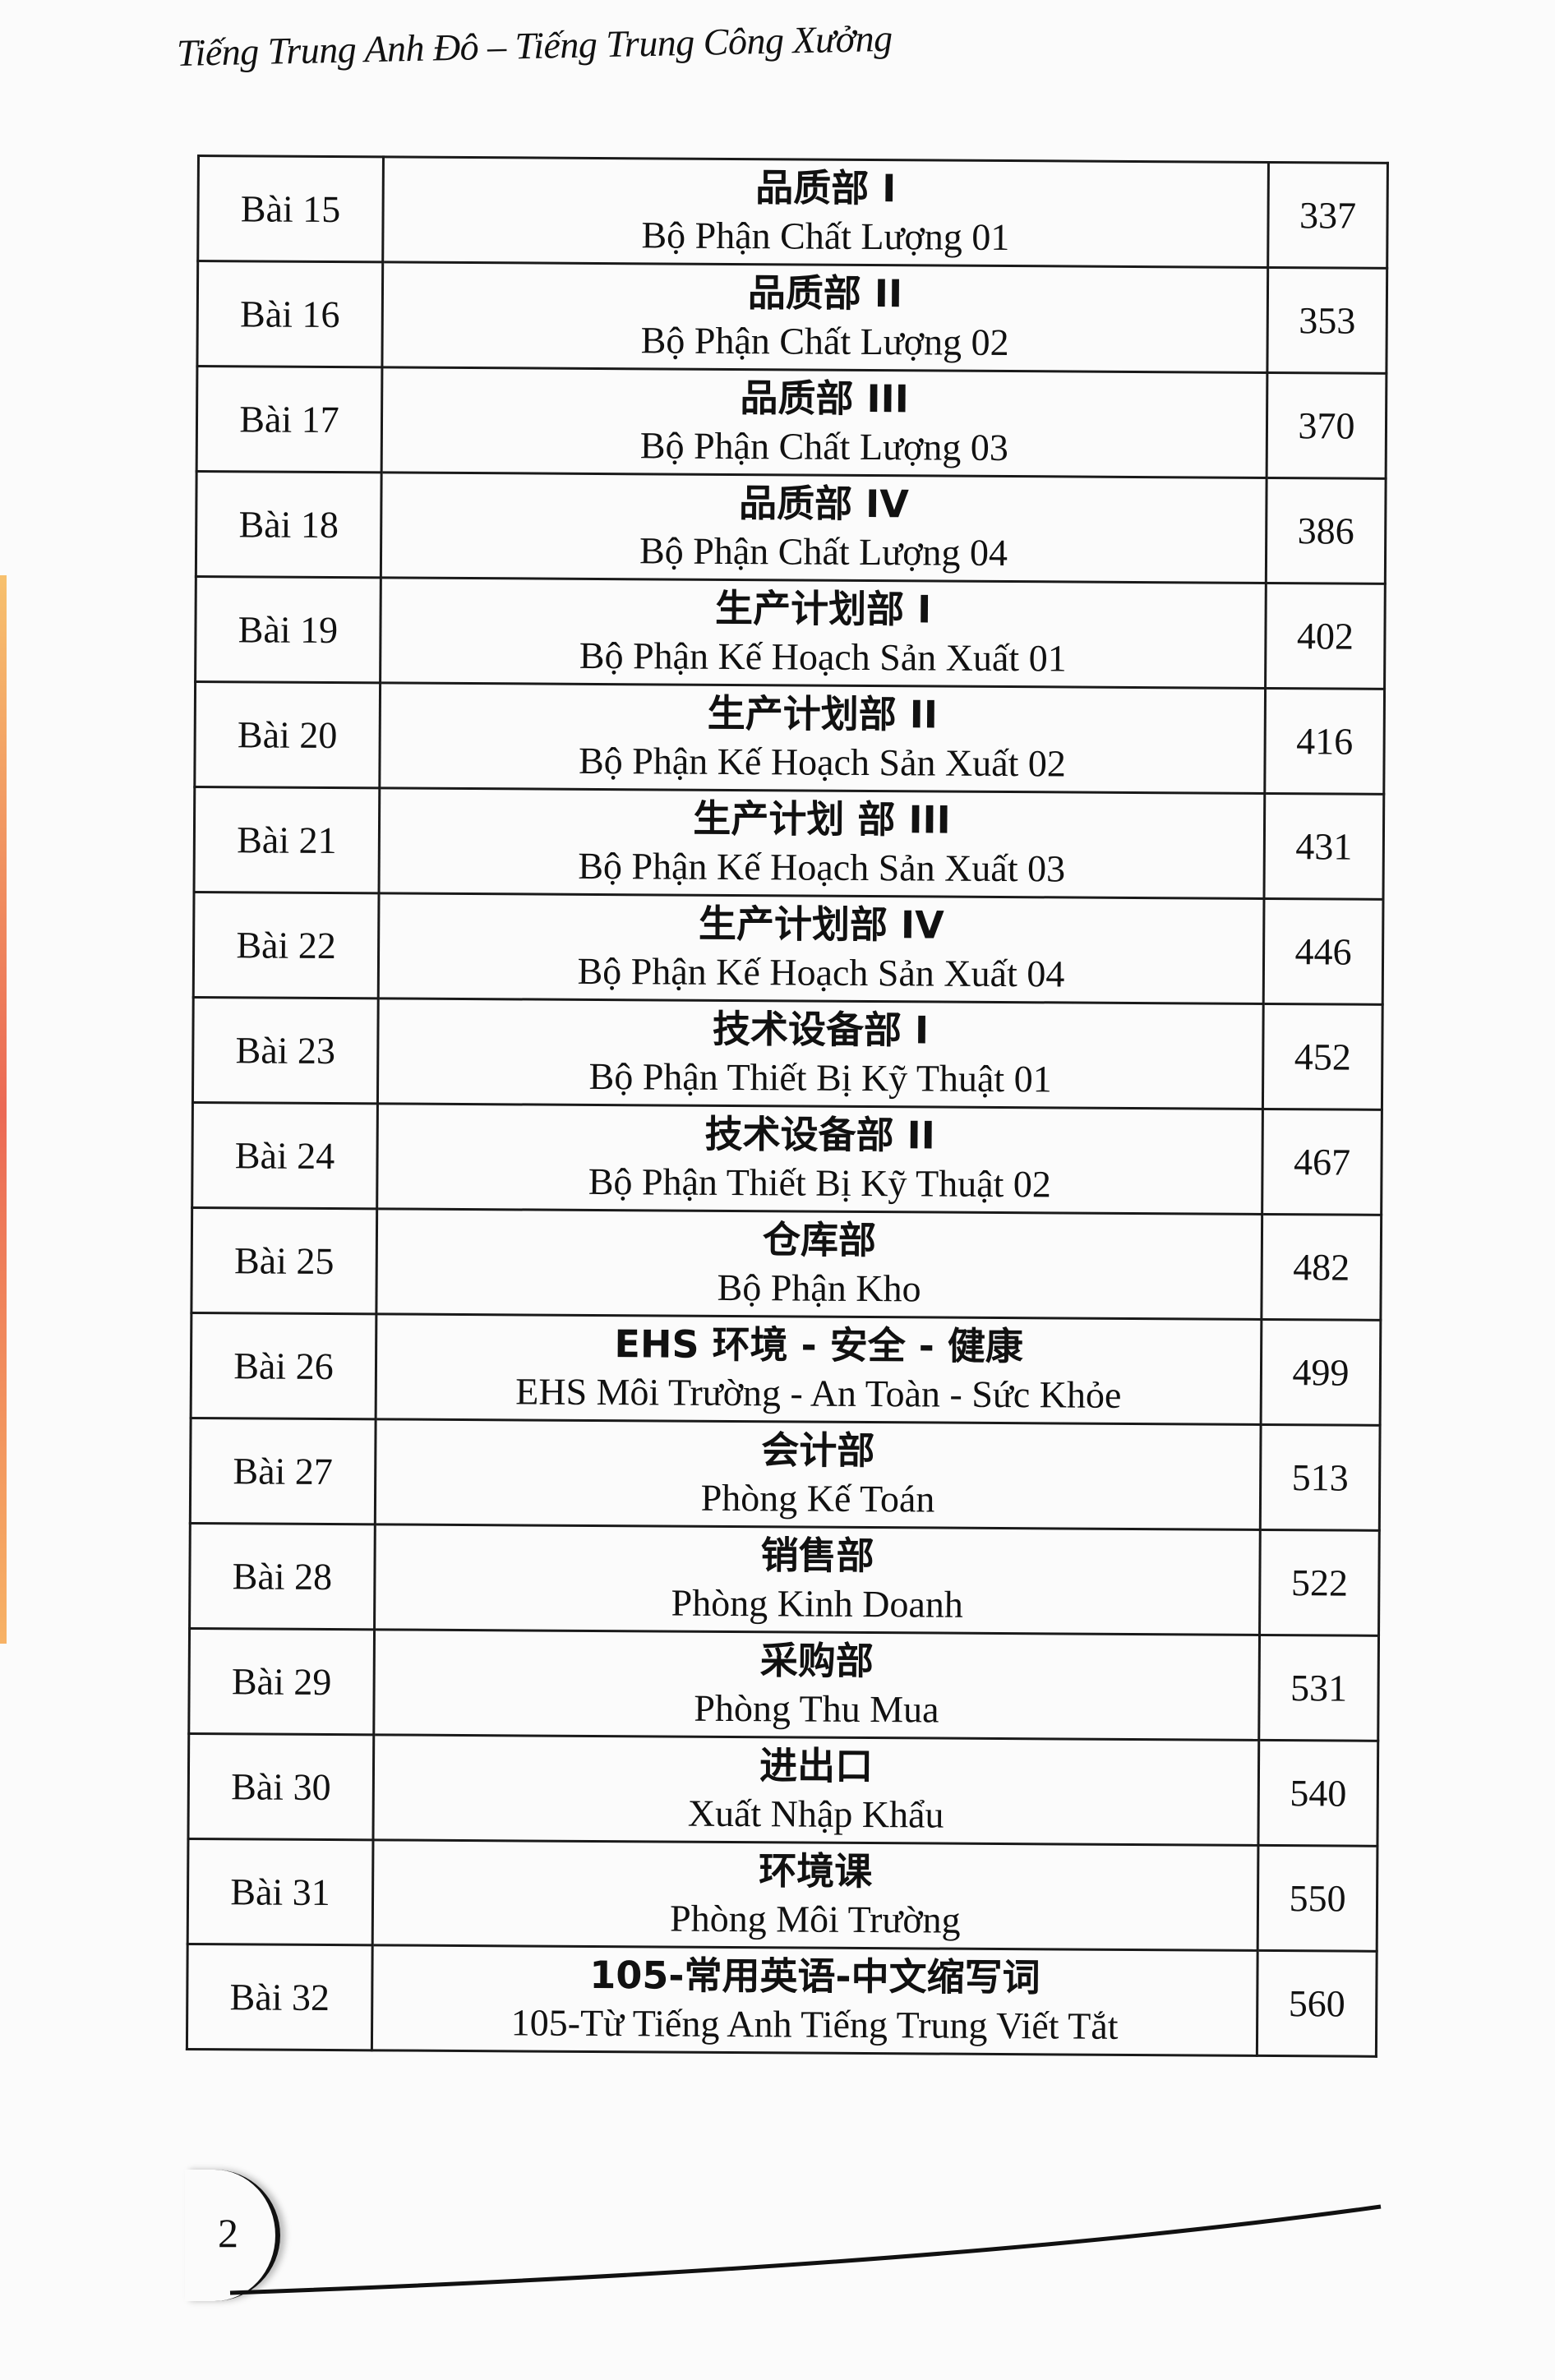 The width and height of the screenshot is (1555, 2380). What do you see at coordinates (825, 235) in the screenshot?
I see `lesson-title-vietnamese: Bộ Phận Chất Lượng 01` at bounding box center [825, 235].